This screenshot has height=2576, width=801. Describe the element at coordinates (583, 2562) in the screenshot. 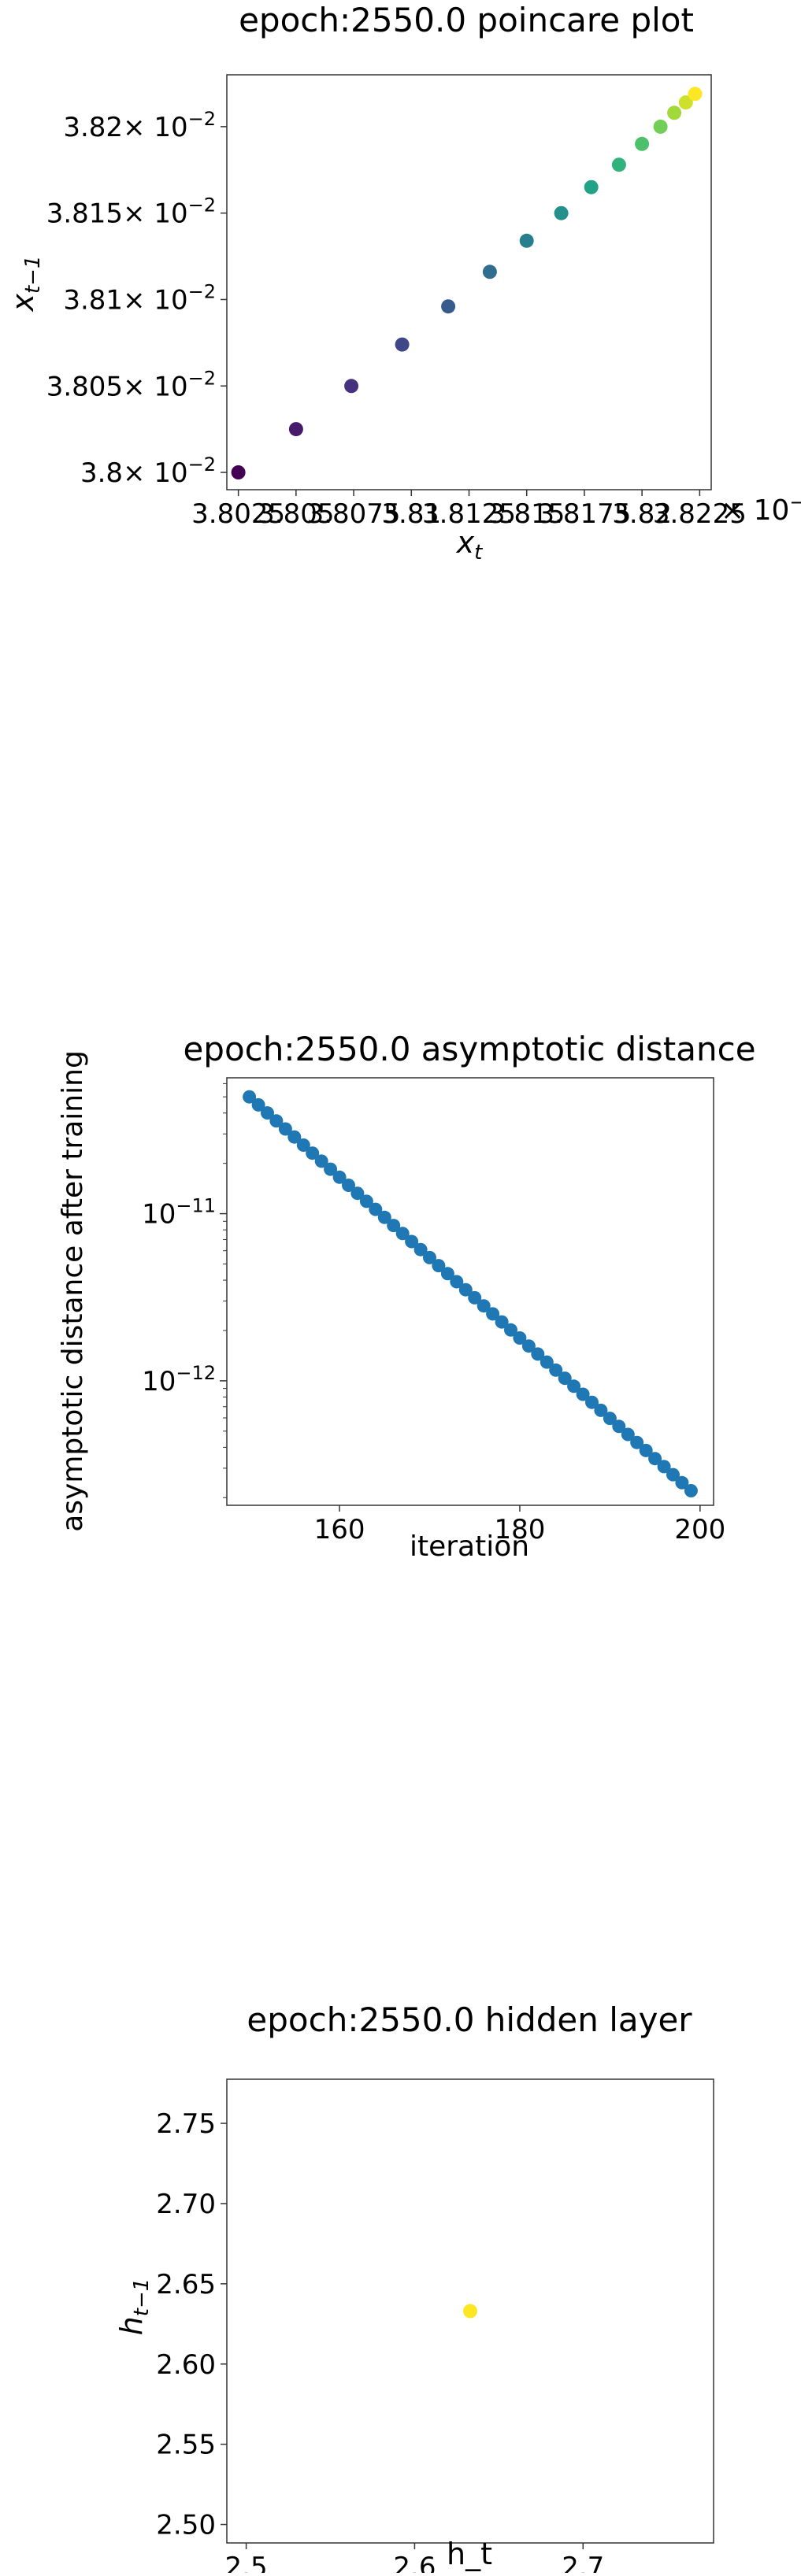

I see `x-tick-label: 2.7` at that location.